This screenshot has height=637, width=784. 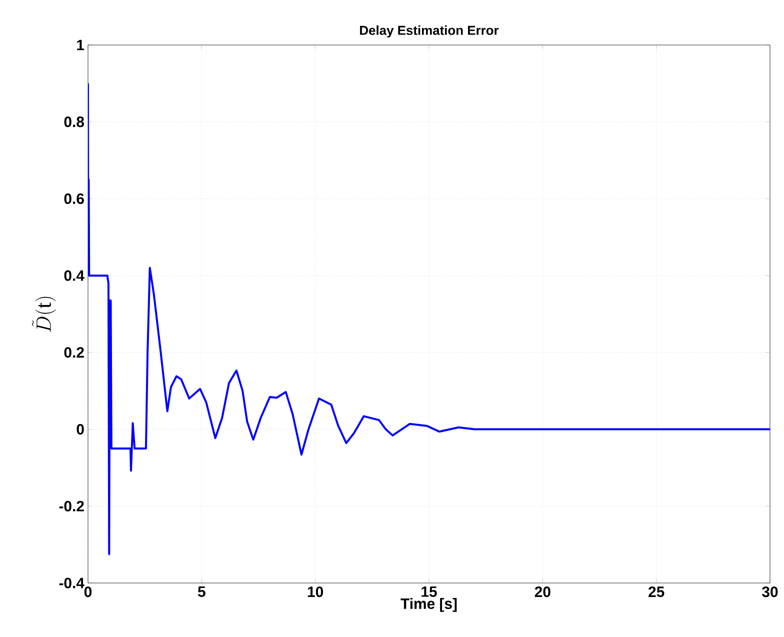 I want to click on x-tick-label: 15, so click(x=429, y=591).